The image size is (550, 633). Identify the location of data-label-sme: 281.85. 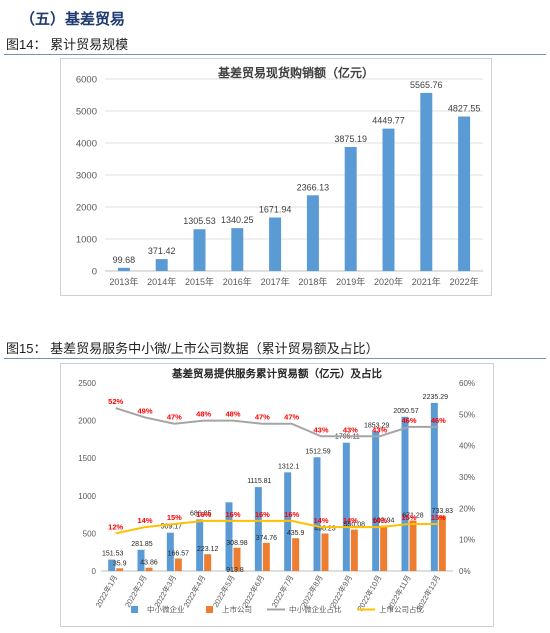
(142, 544).